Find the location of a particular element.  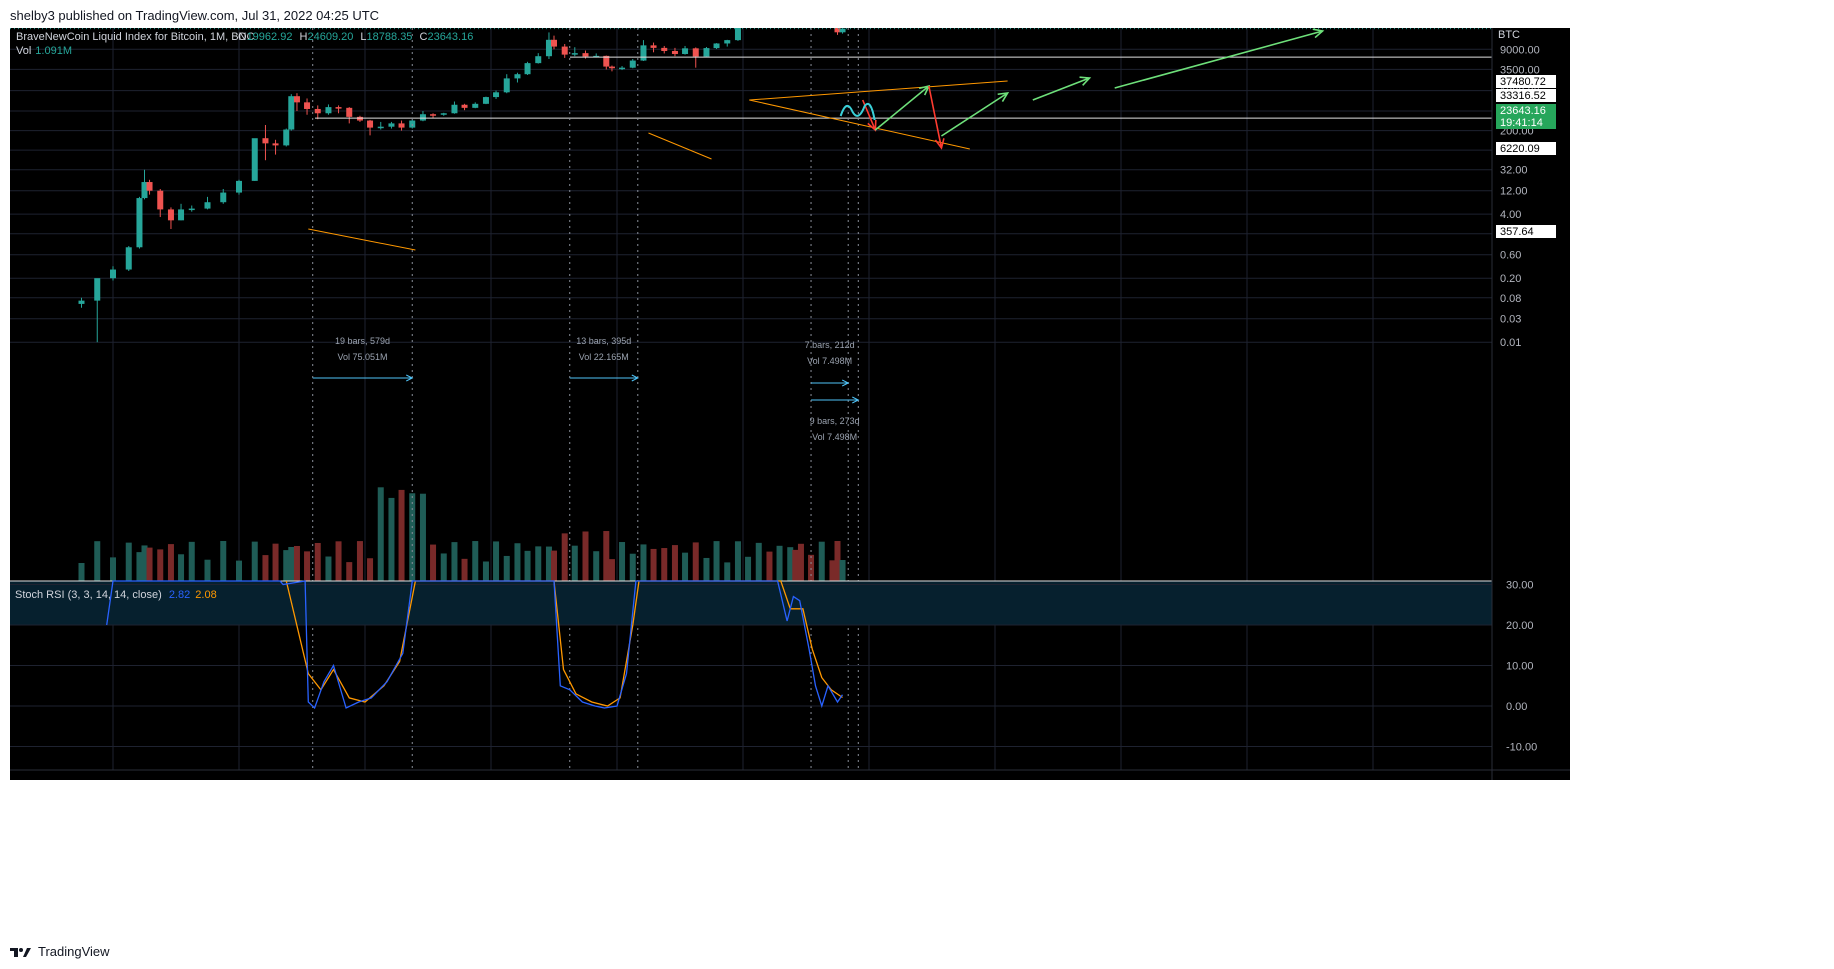

footer: TradingView is located at coordinates (60, 951).